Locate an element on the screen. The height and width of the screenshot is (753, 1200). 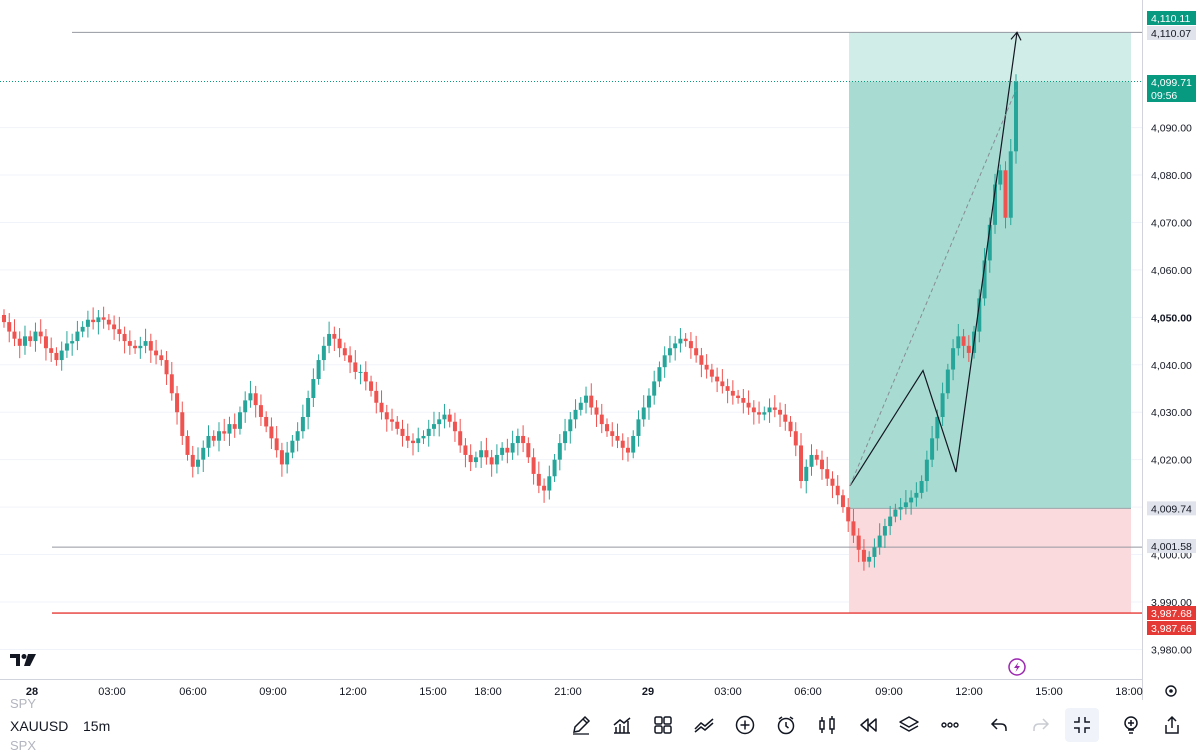
x-tick-label: 12:00 is located at coordinates (353, 692).